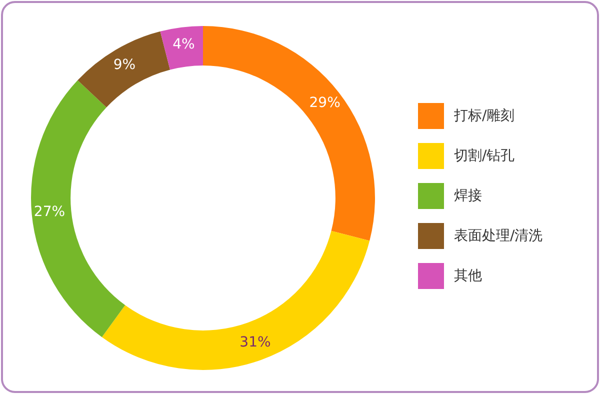 This screenshot has width=600, height=394. What do you see at coordinates (468, 276) in the screenshot?
I see `legend-label: 其他` at bounding box center [468, 276].